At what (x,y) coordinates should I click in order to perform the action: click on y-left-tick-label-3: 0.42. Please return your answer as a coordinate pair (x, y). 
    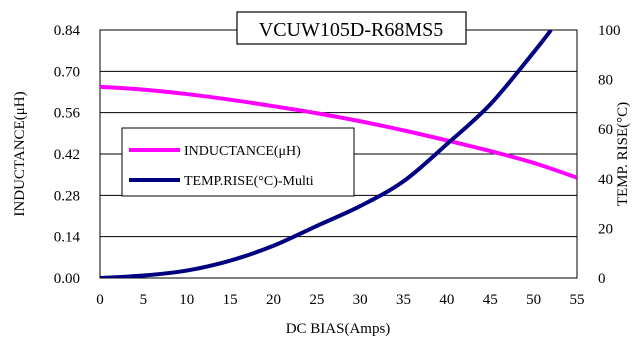
    Looking at the image, I should click on (67, 155).